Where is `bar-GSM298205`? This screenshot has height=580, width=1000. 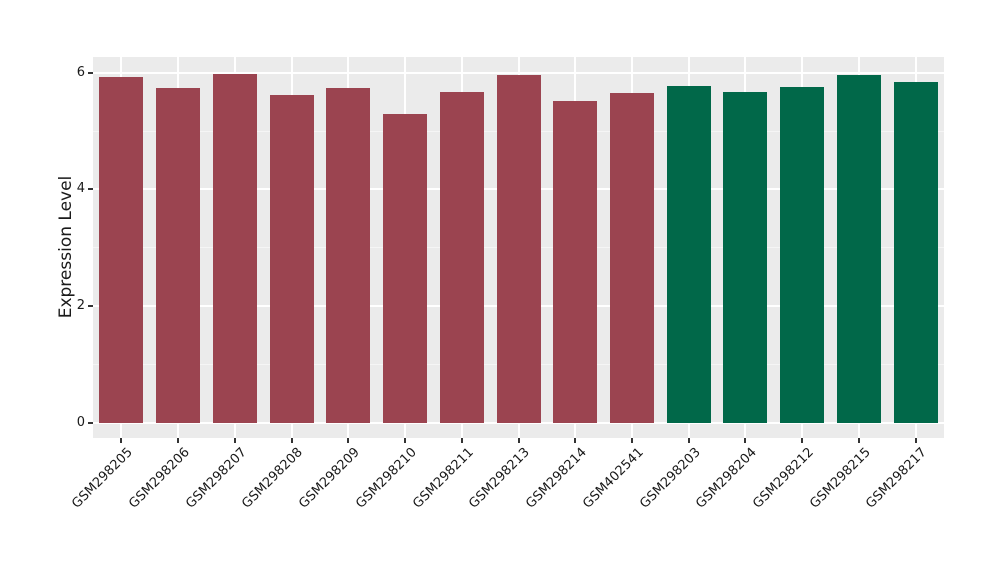 bar-GSM298205 is located at coordinates (121, 249).